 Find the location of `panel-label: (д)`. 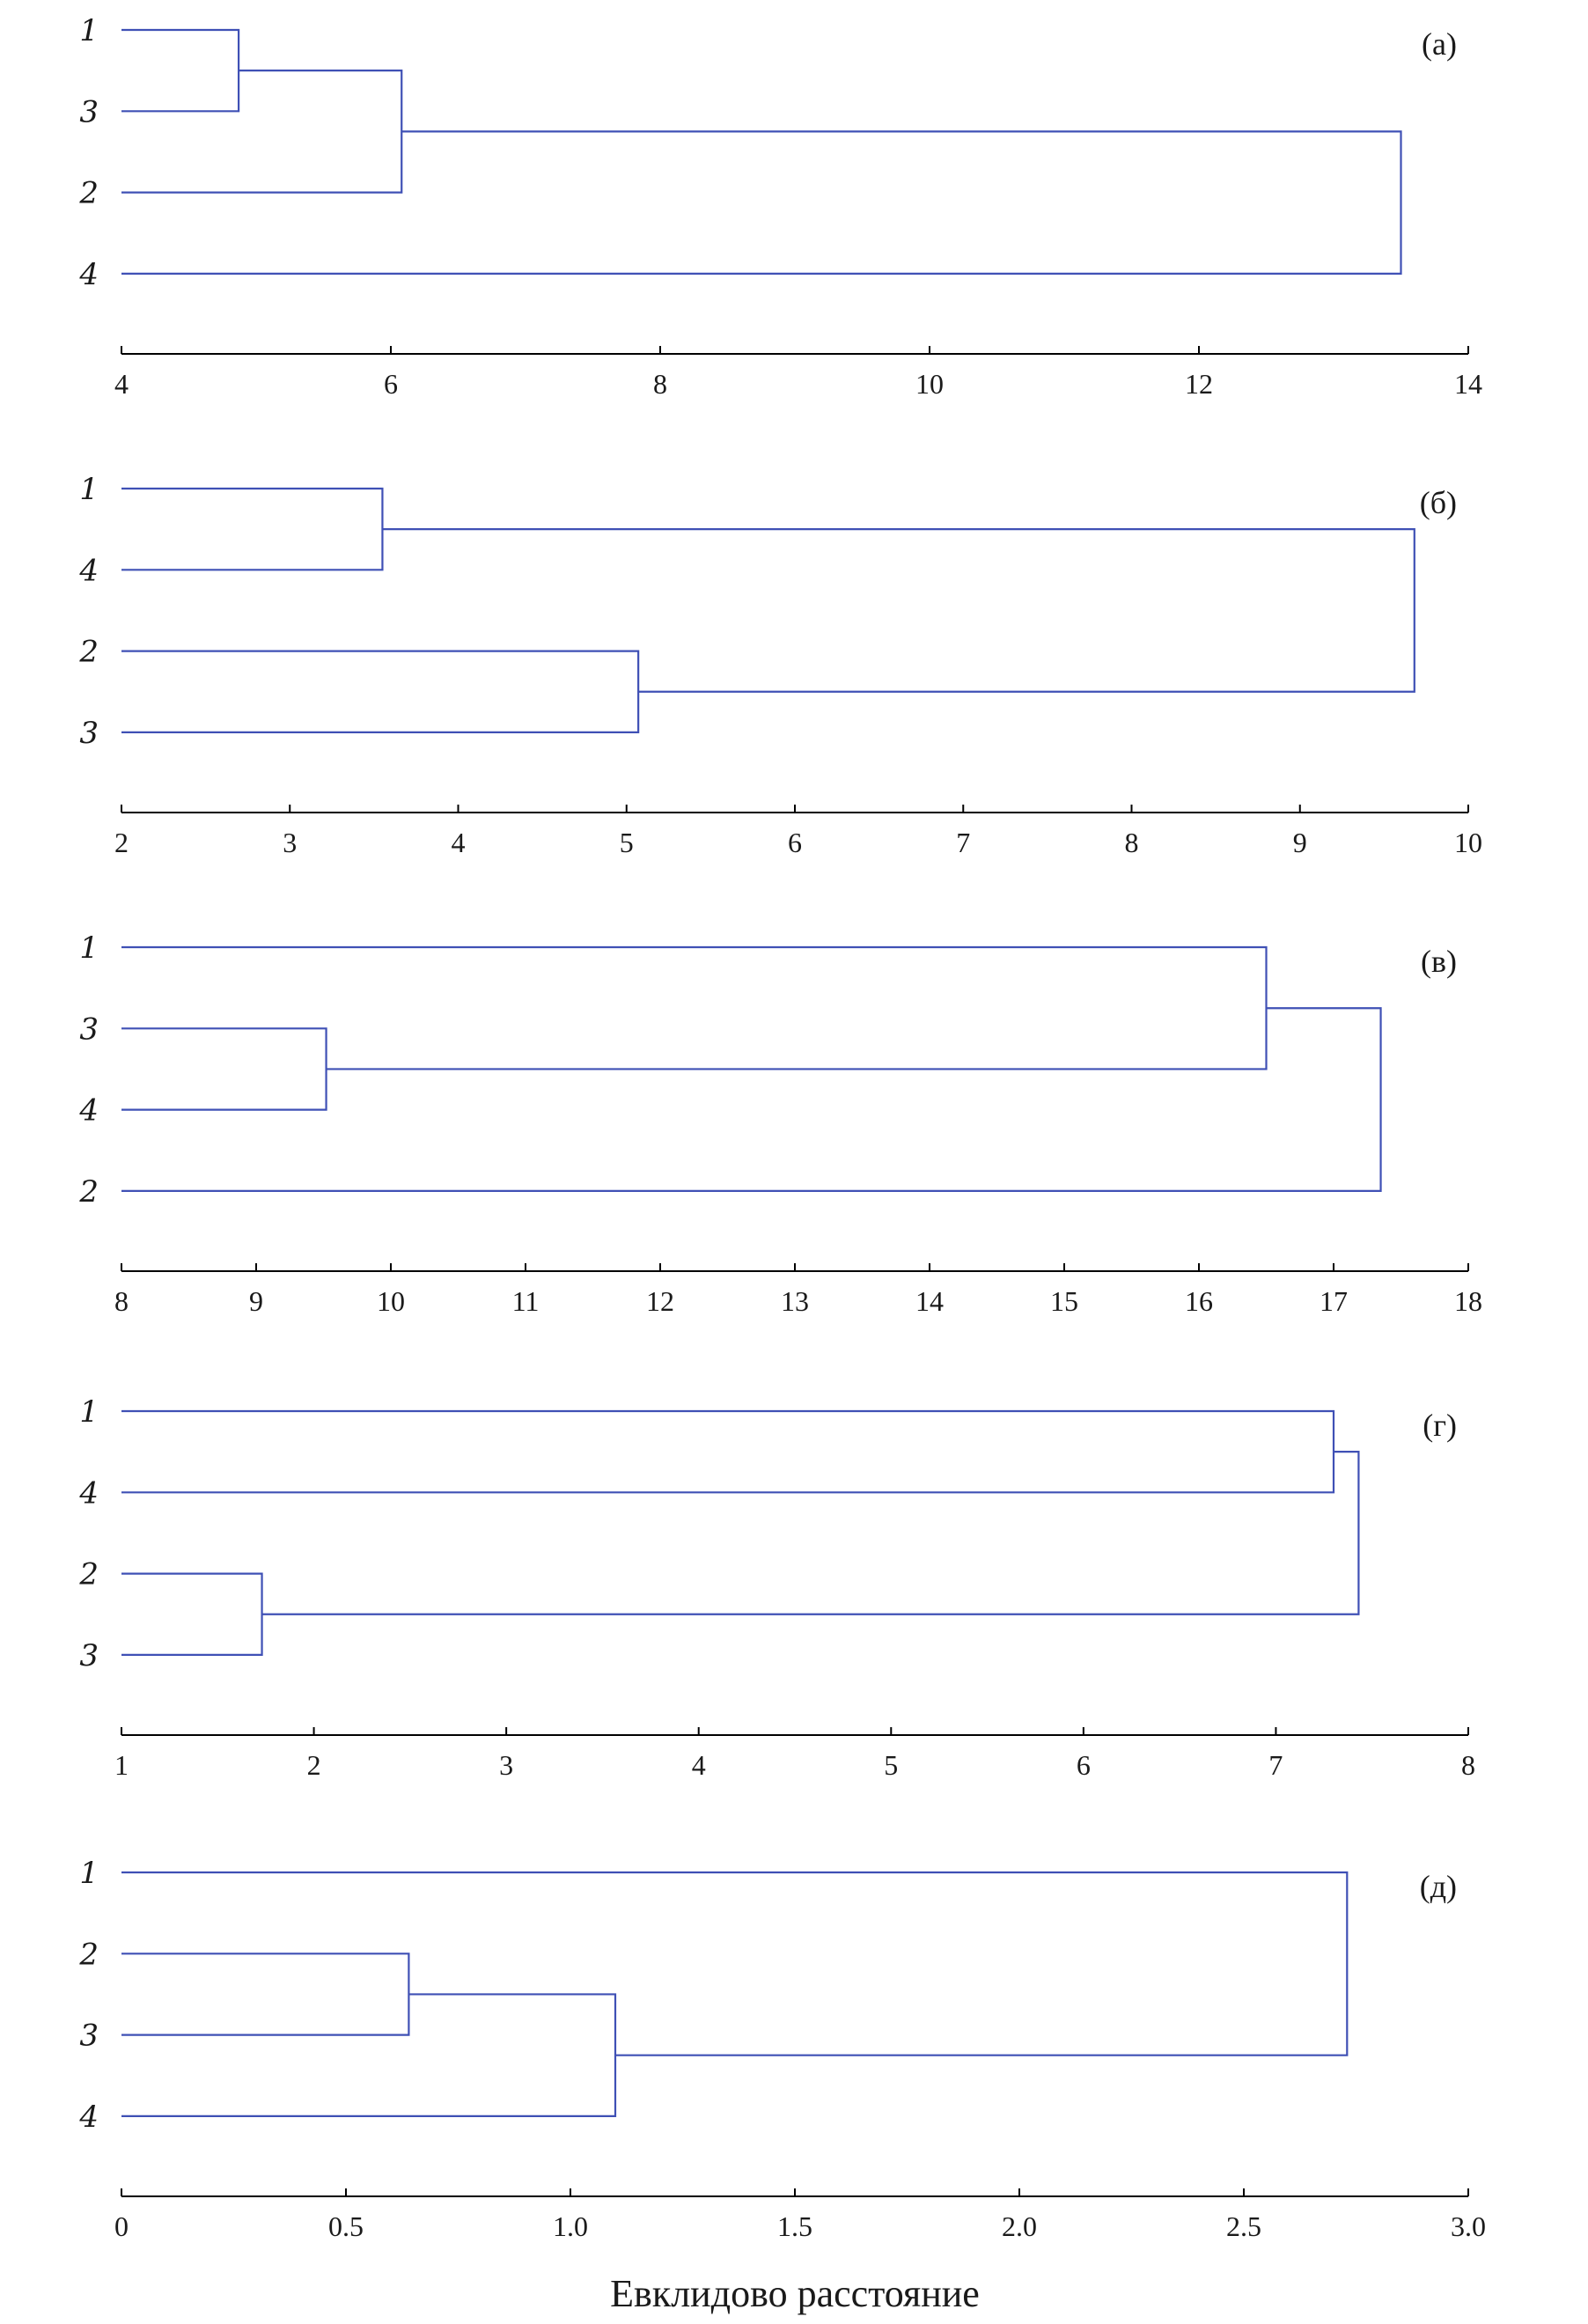

panel-label: (д) is located at coordinates (1438, 1886).